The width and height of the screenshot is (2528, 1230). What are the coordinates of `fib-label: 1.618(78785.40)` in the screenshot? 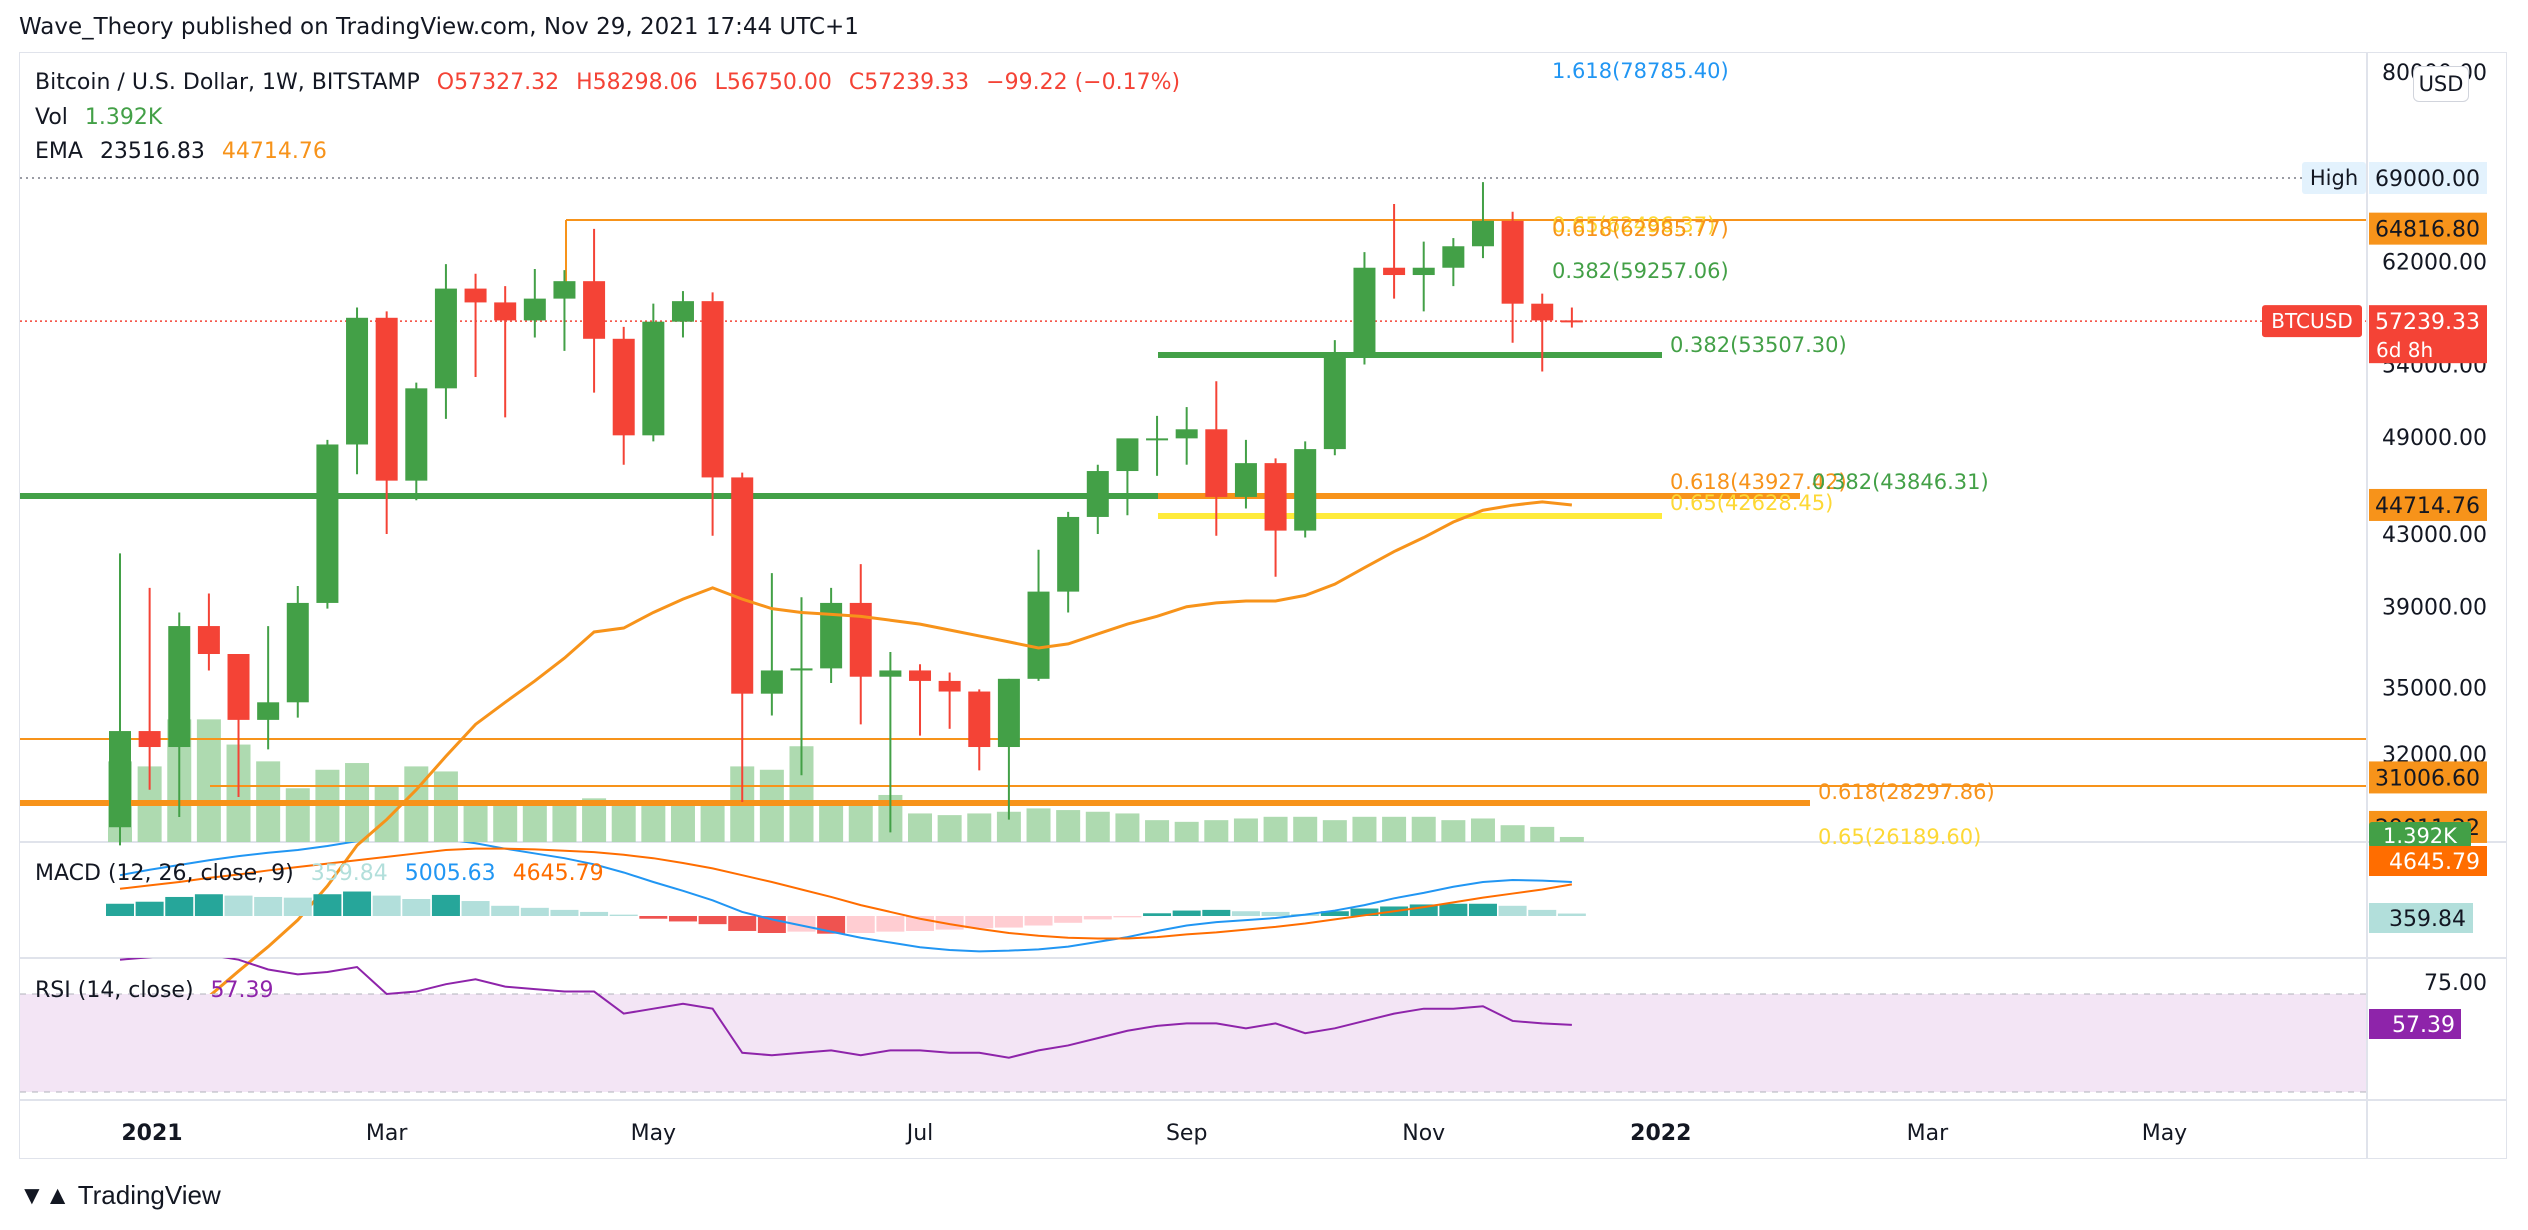 It's located at (1640, 71).